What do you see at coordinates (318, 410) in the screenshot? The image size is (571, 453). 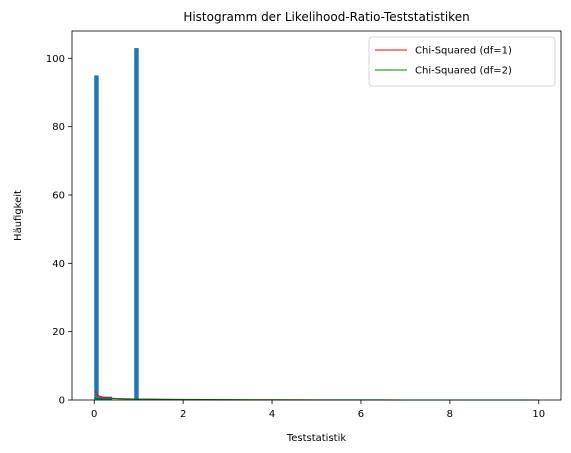 I see `x-axis-ticks: 0 2 4 6 8 10` at bounding box center [318, 410].